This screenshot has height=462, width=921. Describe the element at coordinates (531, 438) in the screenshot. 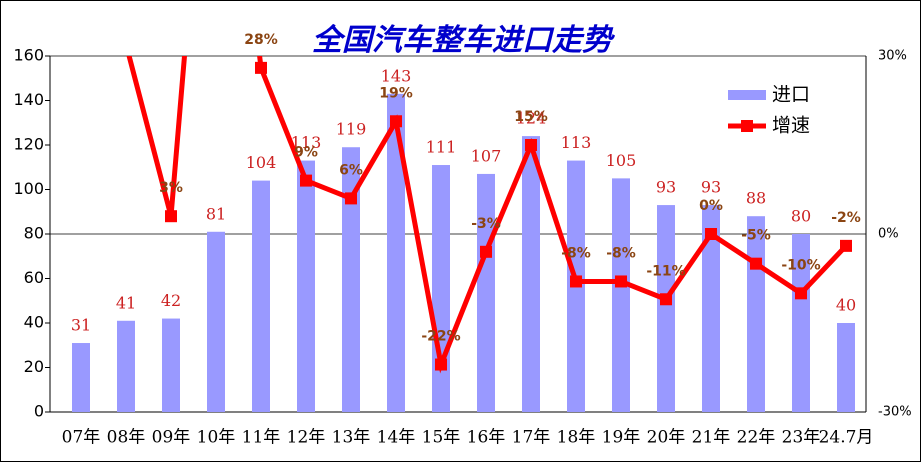

I see `x-tick-label: 17年` at that location.